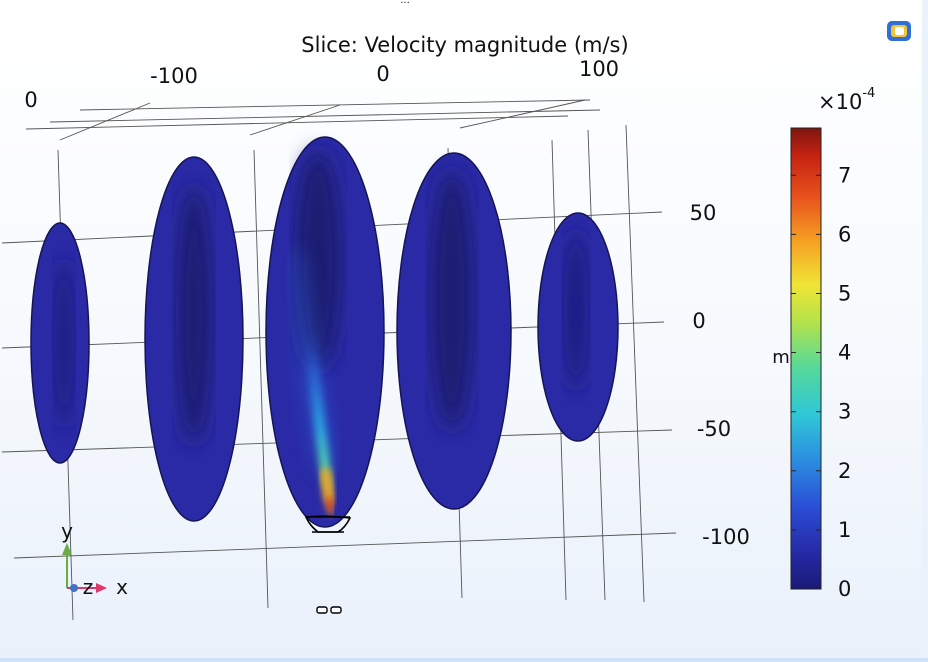 This screenshot has height=662, width=928. Describe the element at coordinates (329, 610) in the screenshot. I see `outlet-geometry` at that location.